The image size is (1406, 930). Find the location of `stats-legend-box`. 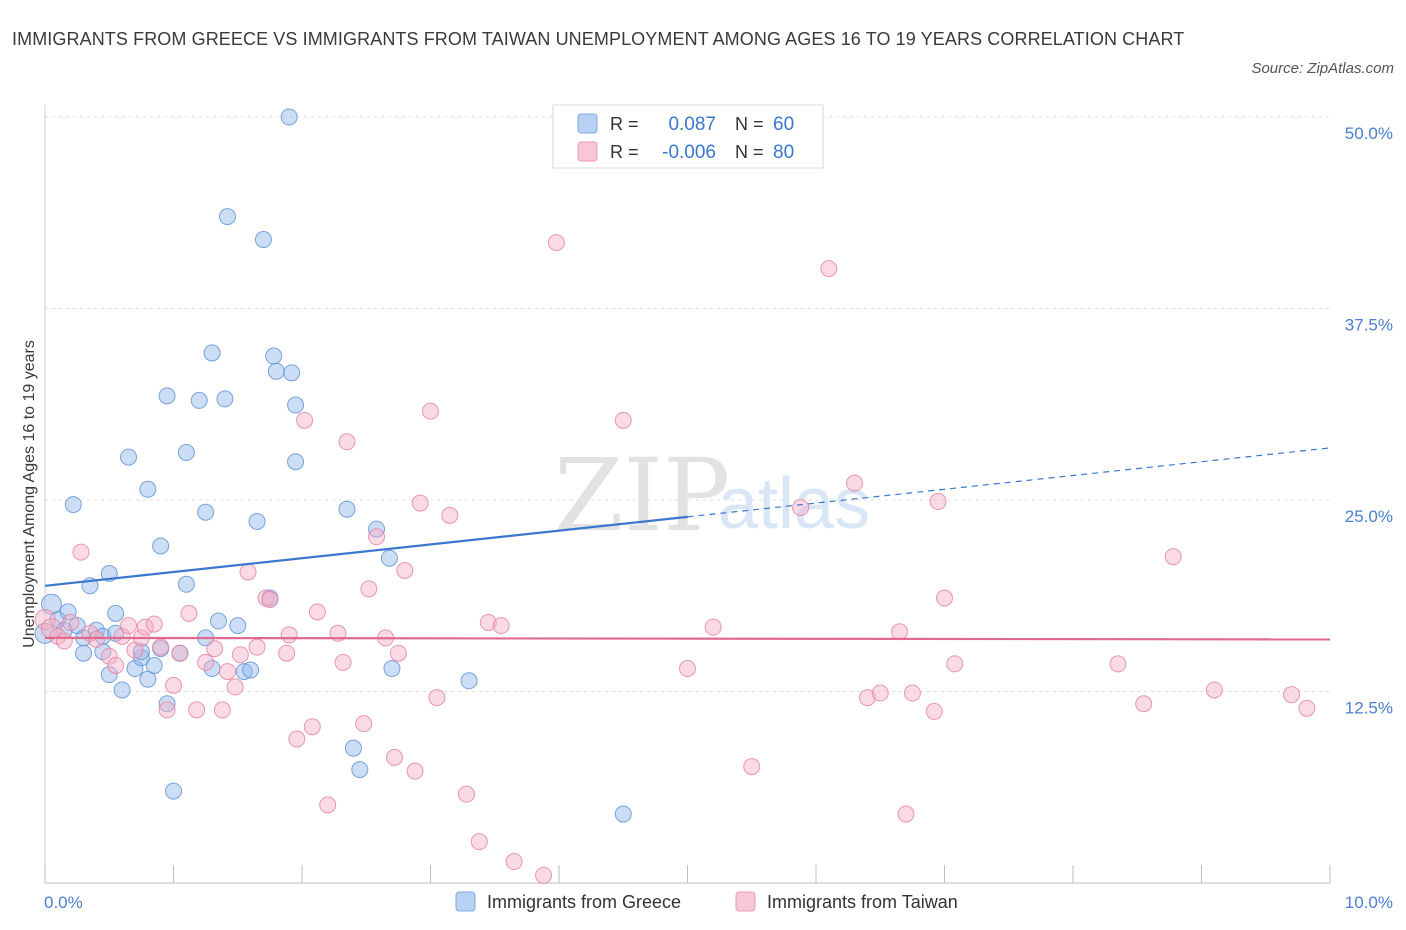

stats-legend-box is located at coordinates (688, 136).